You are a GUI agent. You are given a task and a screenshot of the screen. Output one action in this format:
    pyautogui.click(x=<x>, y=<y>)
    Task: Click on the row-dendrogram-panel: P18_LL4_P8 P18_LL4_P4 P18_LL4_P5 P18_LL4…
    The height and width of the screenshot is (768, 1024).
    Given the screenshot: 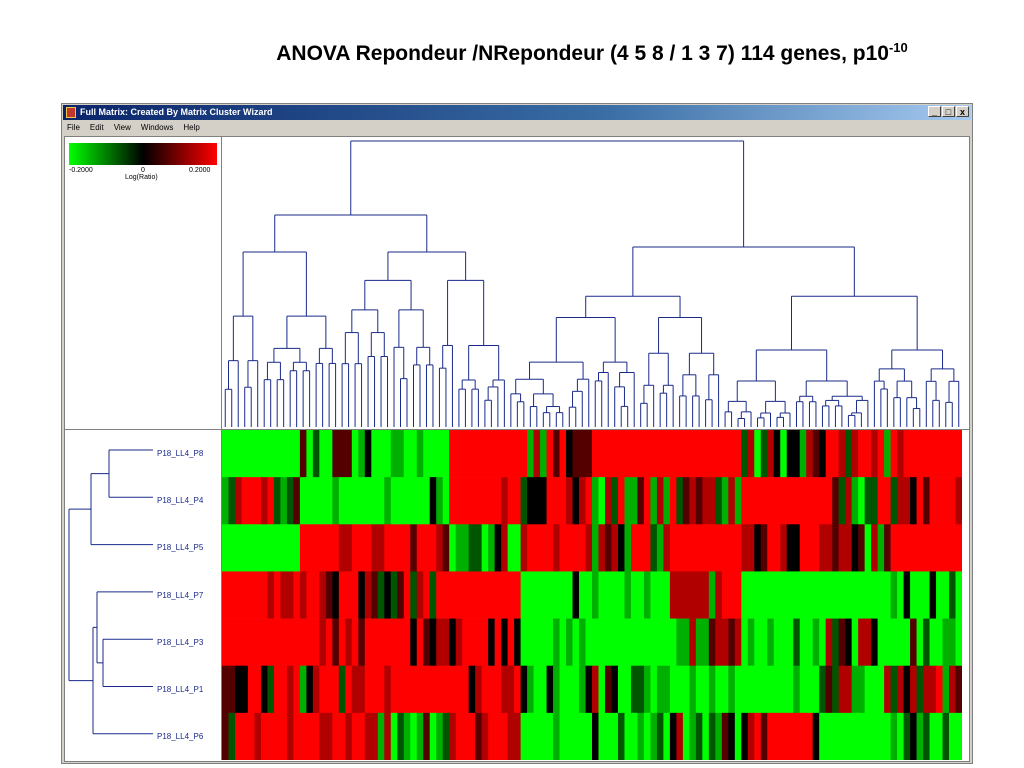 What is the action you would take?
    pyautogui.click(x=143, y=595)
    